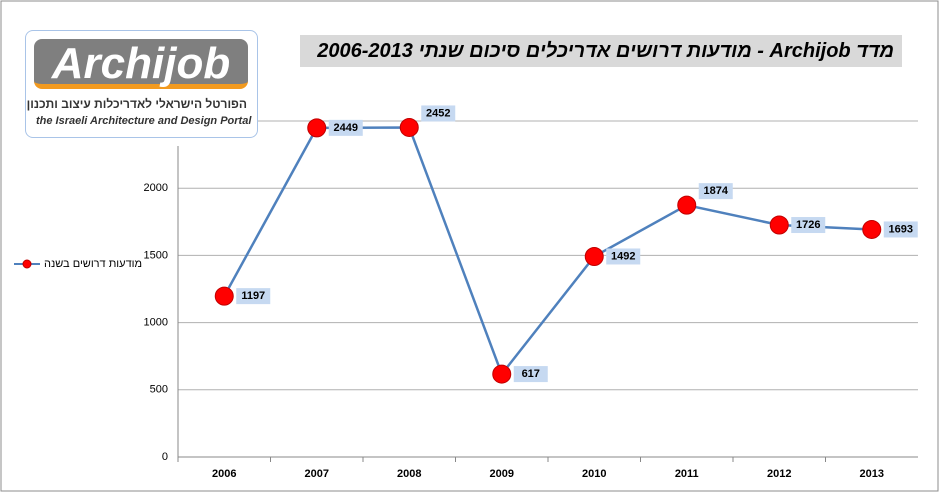 The image size is (940, 493). Describe the element at coordinates (93, 264) in the screenshot. I see `legend-label: מודעות דרושים בשנה` at that location.